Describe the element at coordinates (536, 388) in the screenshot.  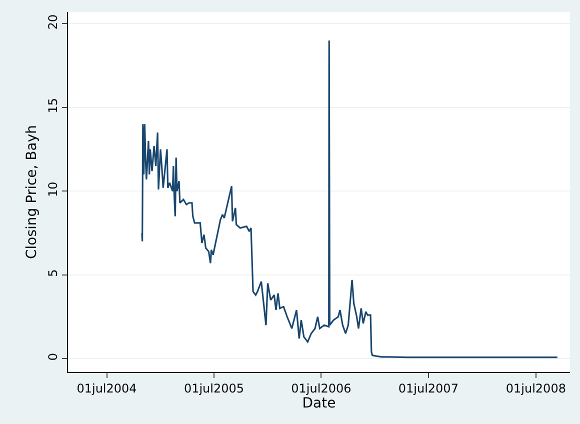
I see `x-tick-label: 01jul2008` at that location.